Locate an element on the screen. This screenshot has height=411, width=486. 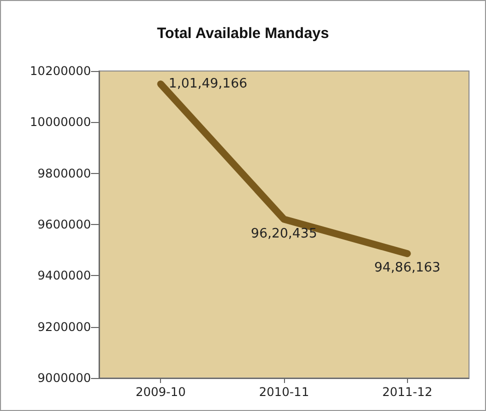
y-tick-label: 9000000 is located at coordinates (64, 378).